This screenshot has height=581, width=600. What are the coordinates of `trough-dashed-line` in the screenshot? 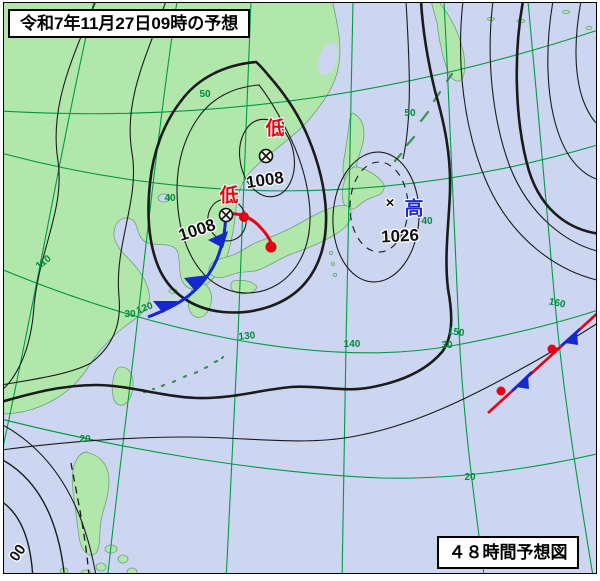 It's located at (80, 517).